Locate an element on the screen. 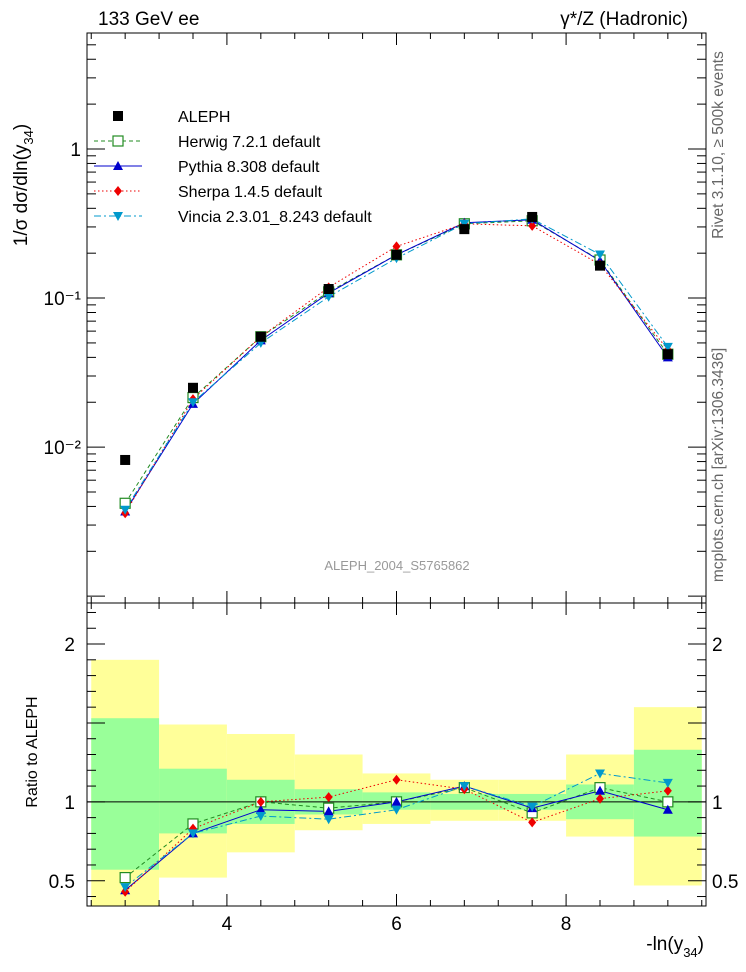 Image resolution: width=746 pixels, height=972 pixels. x-axis-title-main: -ln(y is located at coordinates (664, 944).